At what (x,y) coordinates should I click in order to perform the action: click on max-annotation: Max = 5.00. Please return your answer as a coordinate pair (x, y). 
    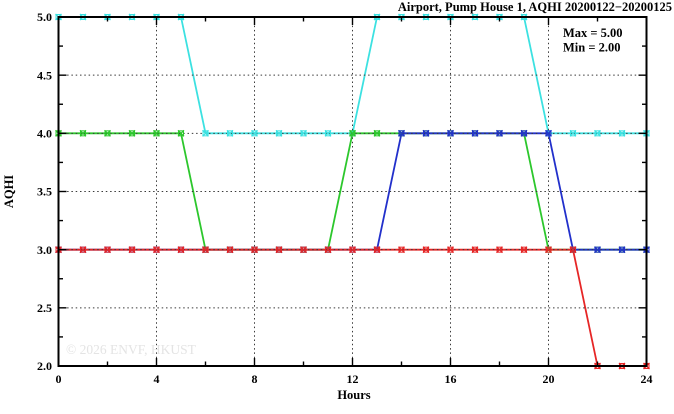
    Looking at the image, I should click on (593, 33).